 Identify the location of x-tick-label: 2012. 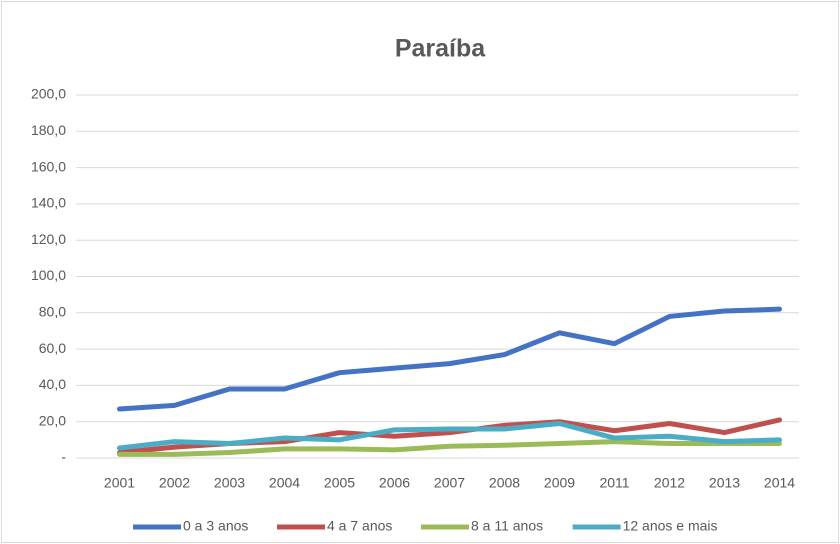
(669, 483).